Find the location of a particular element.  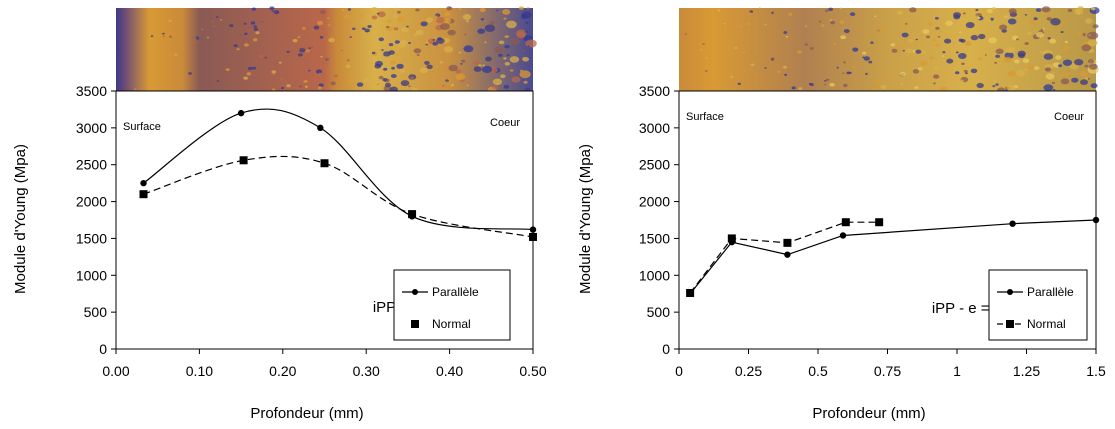

legend: Parallèle Normal is located at coordinates (452, 305).